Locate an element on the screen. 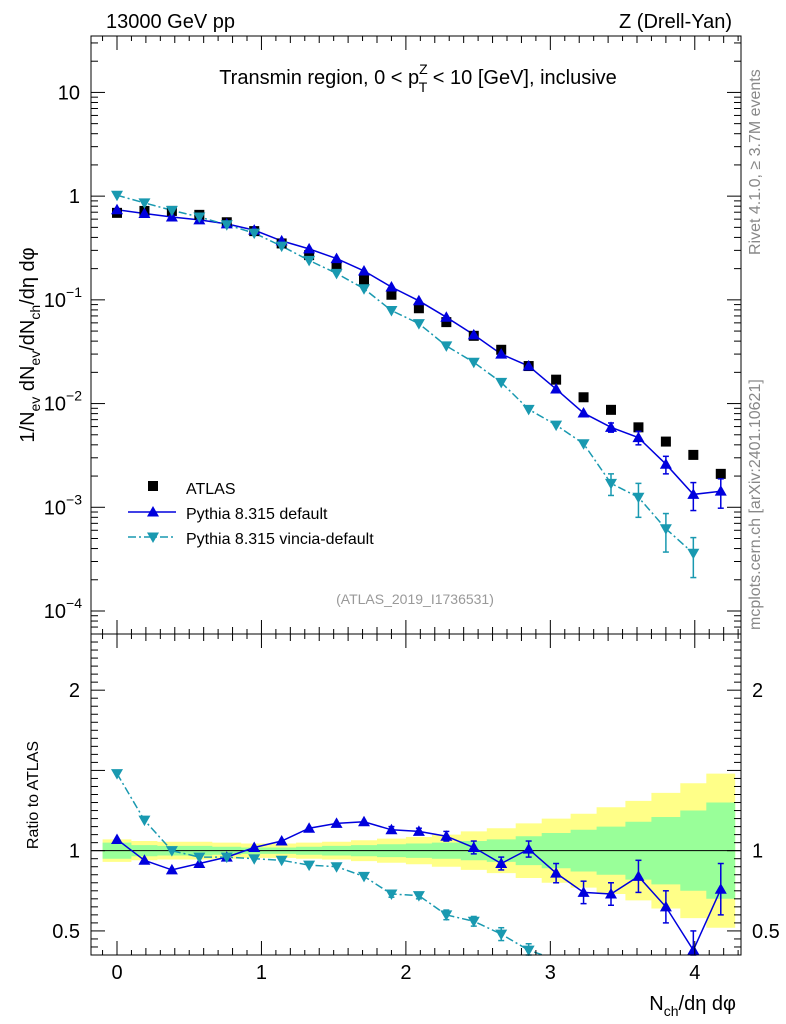 Image resolution: width=786 pixels, height=1024 pixels. legend-atlas-marker is located at coordinates (153, 486).